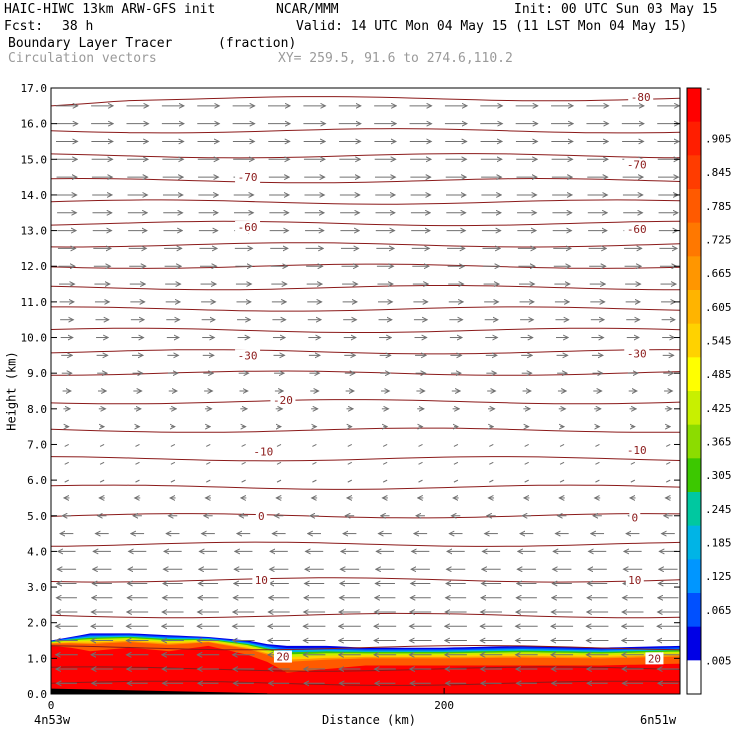  I want to click on colorbar-label: .245, so click(718, 509).